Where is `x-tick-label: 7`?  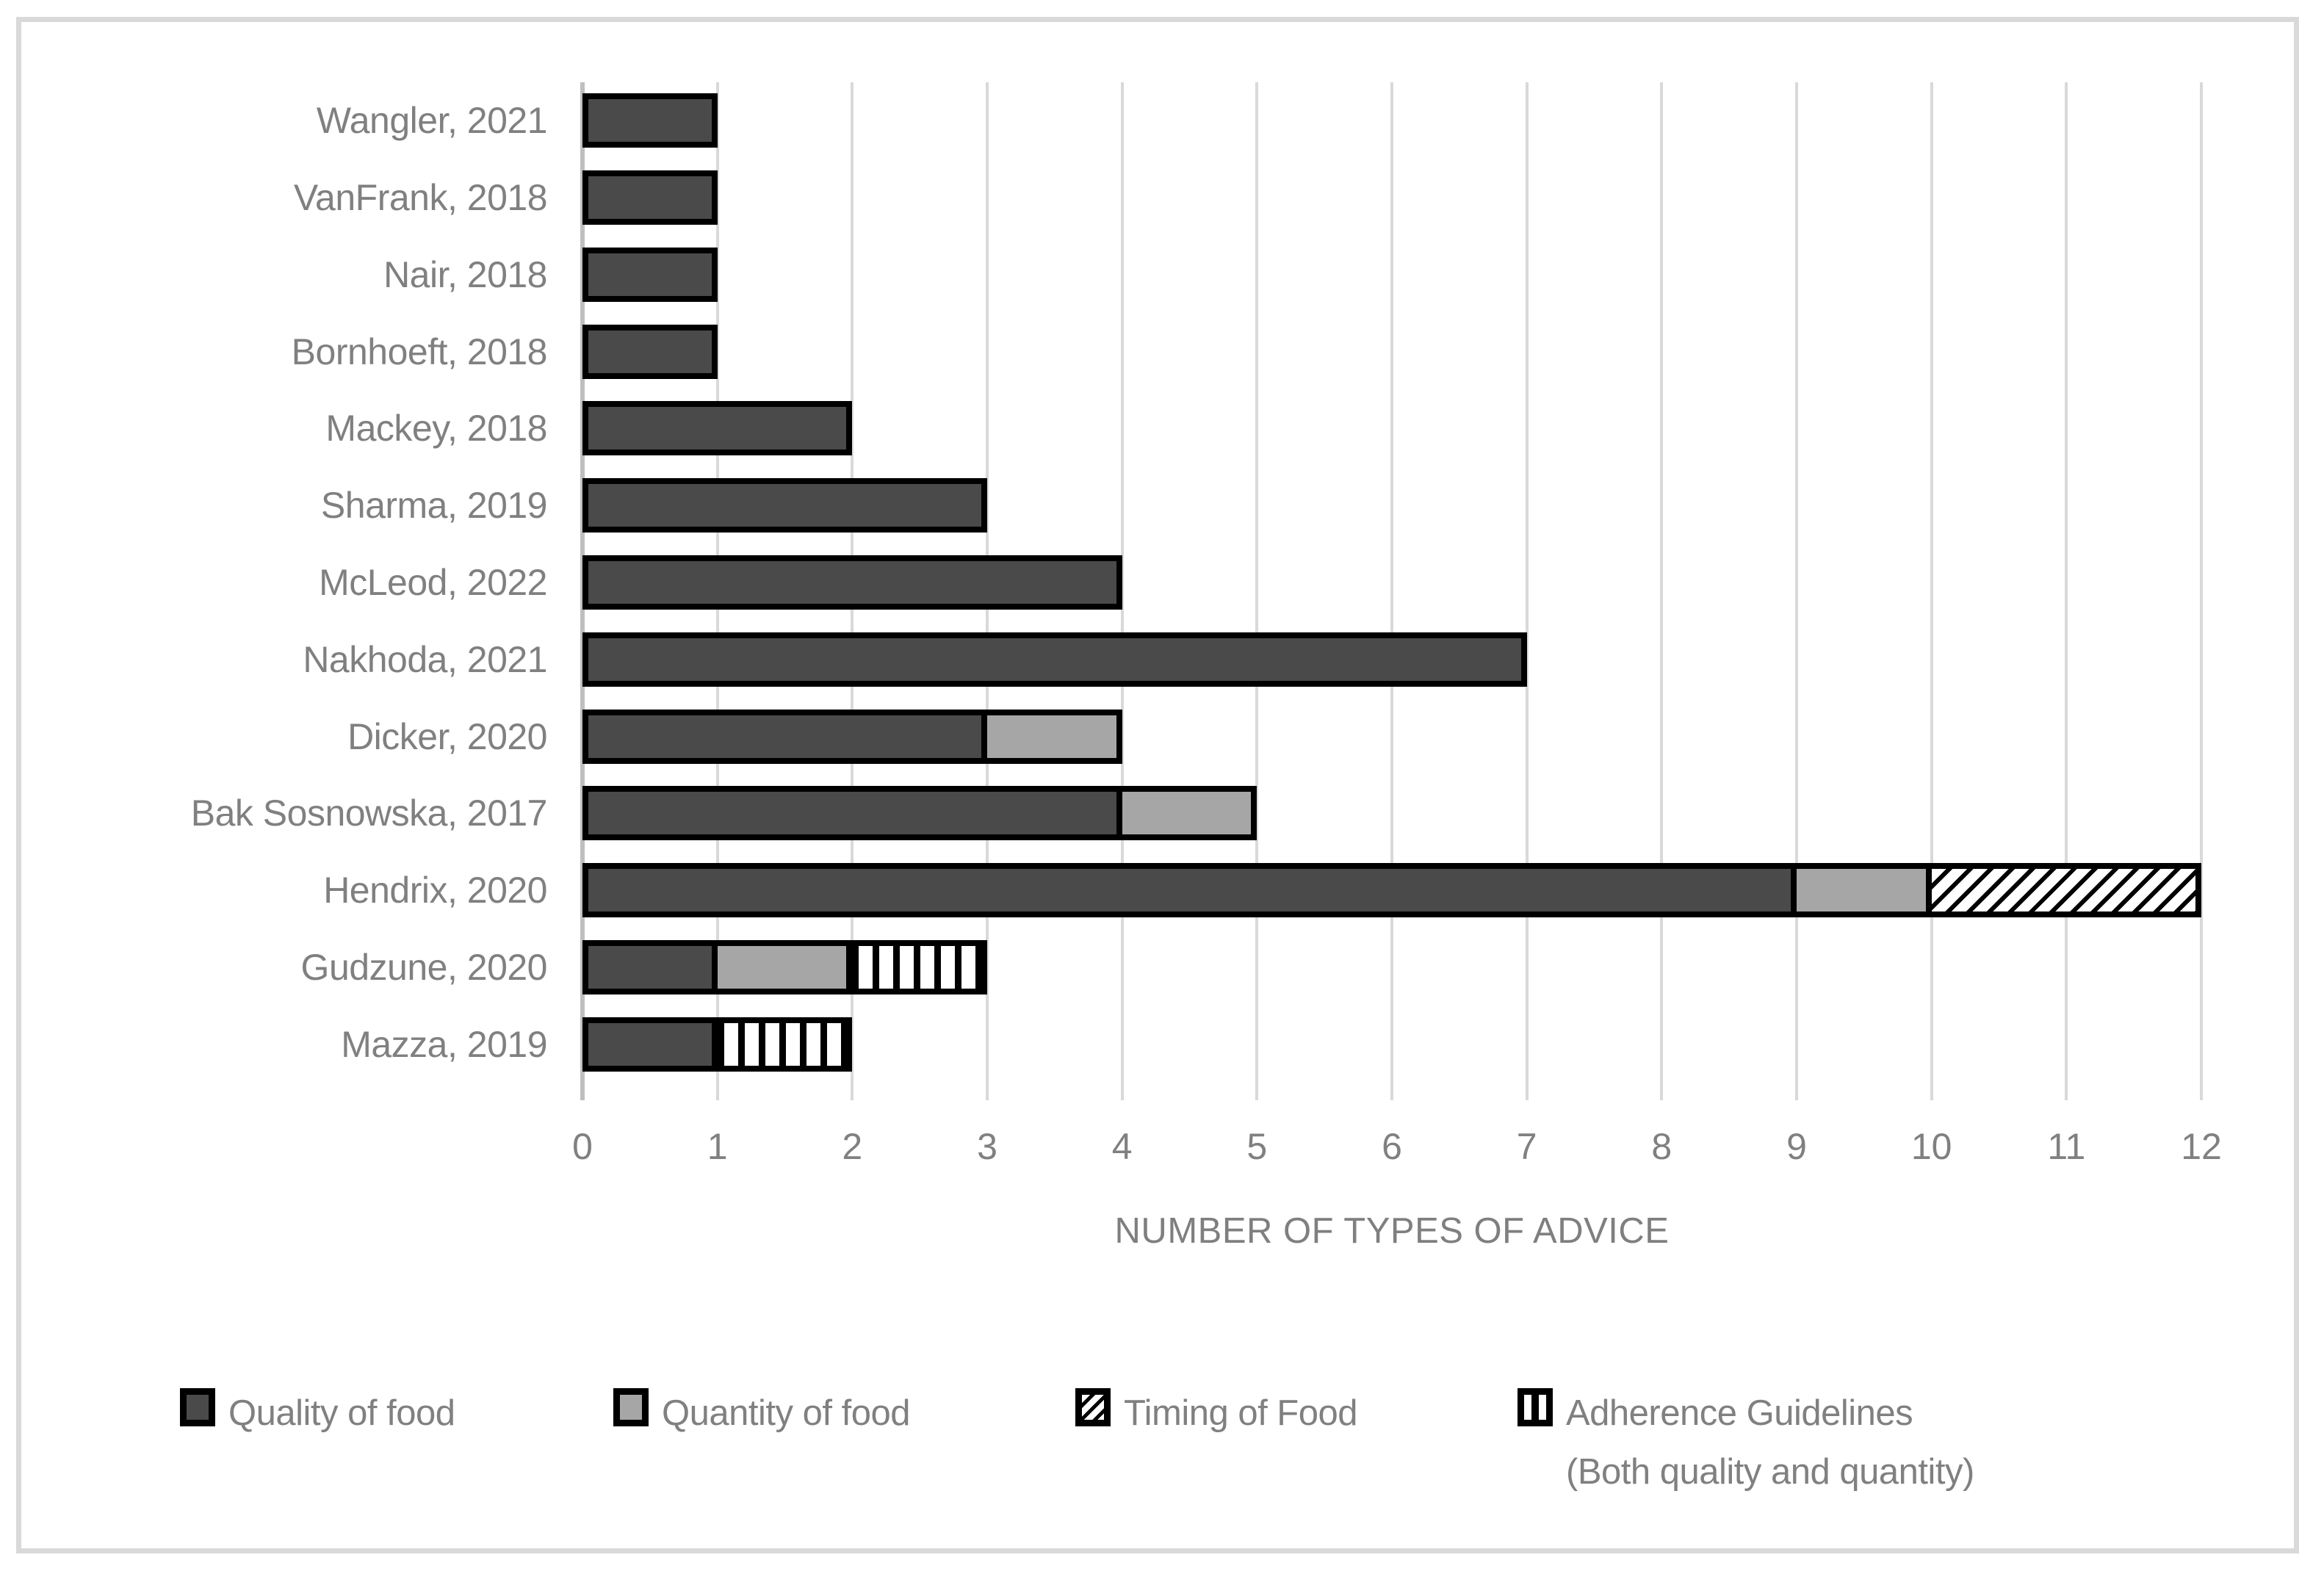 x-tick-label: 7 is located at coordinates (1526, 1146).